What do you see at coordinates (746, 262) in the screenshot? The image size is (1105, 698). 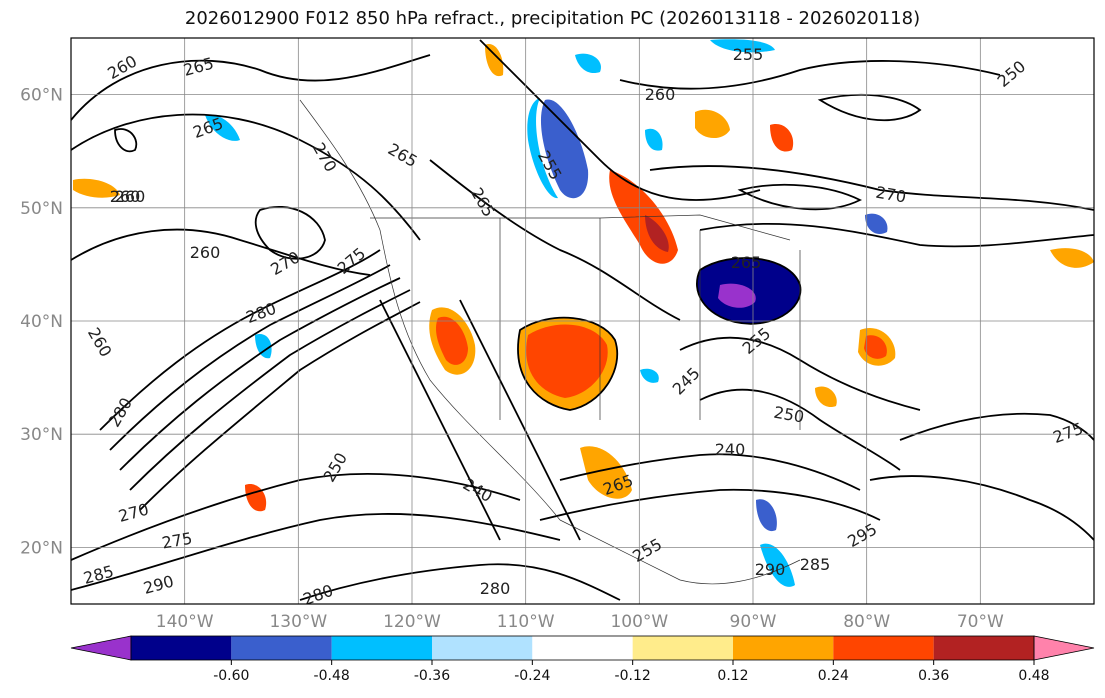 I see `contour-label: 265` at bounding box center [746, 262].